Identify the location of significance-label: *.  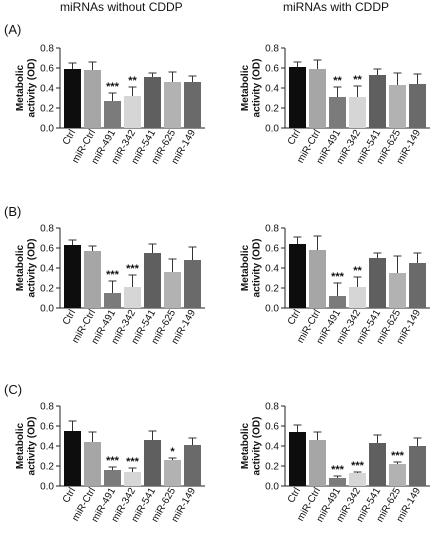
(172, 452).